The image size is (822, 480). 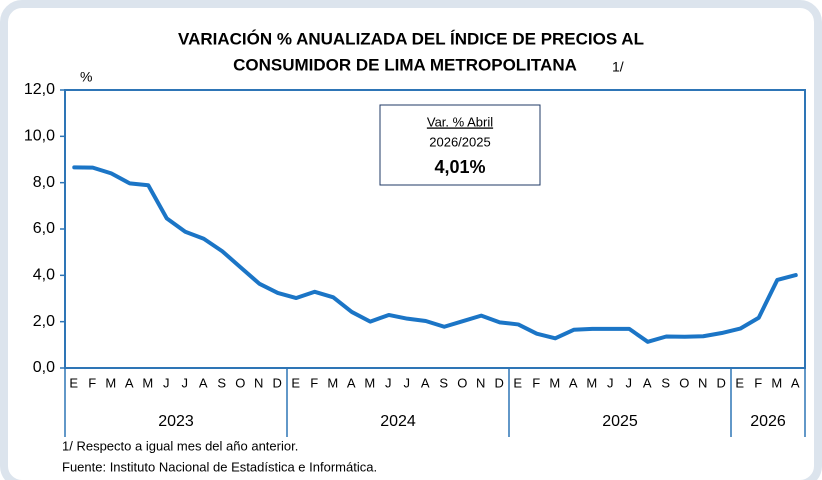 What do you see at coordinates (398, 421) in the screenshot?
I see `year-label: 2024` at bounding box center [398, 421].